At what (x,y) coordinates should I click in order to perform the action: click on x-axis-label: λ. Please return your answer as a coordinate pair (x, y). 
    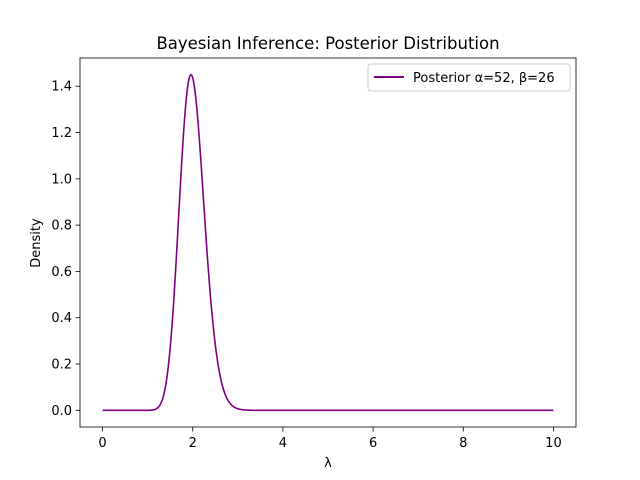
    Looking at the image, I should click on (328, 463).